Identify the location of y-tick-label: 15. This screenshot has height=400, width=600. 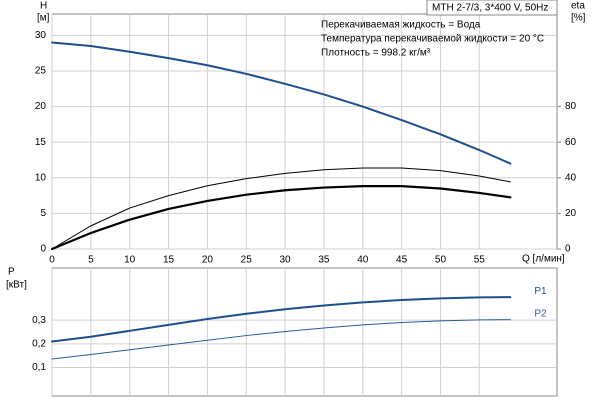
(41, 142).